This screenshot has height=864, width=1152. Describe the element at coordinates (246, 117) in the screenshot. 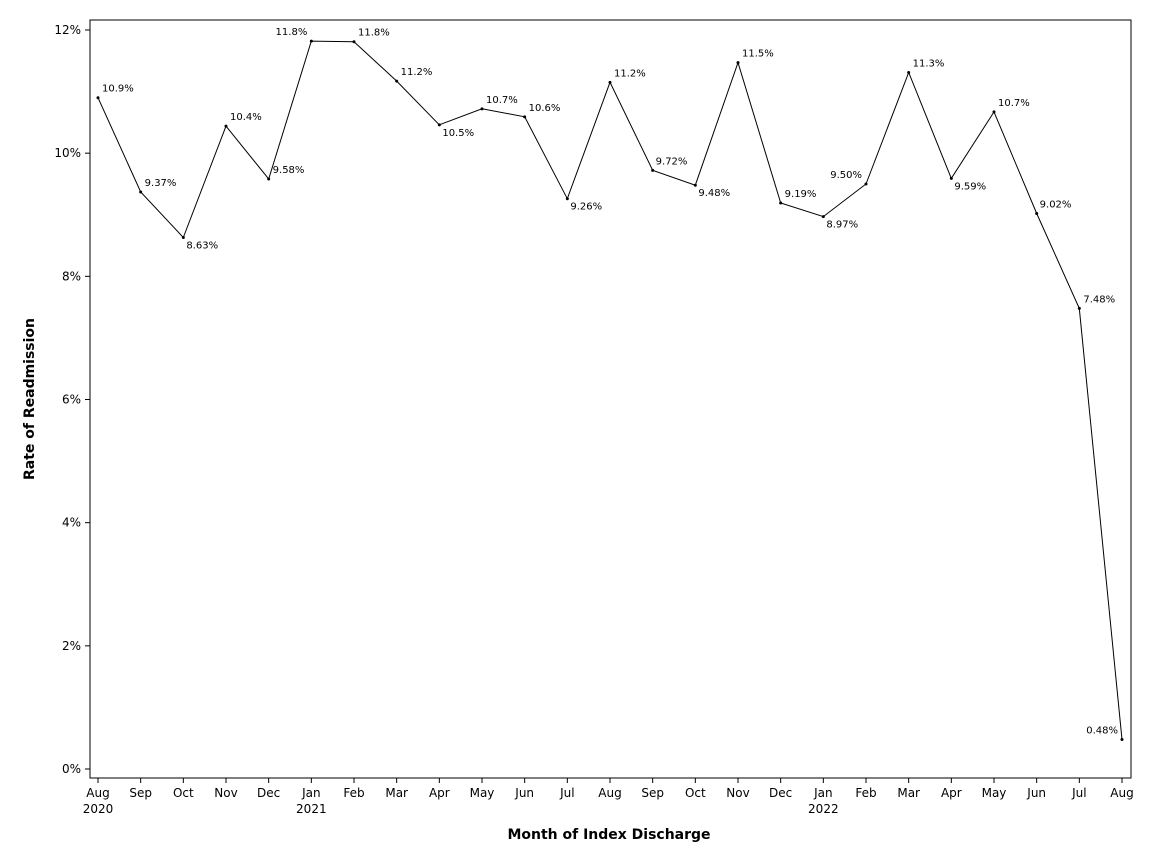

I see `data-label: 10.4%` at that location.